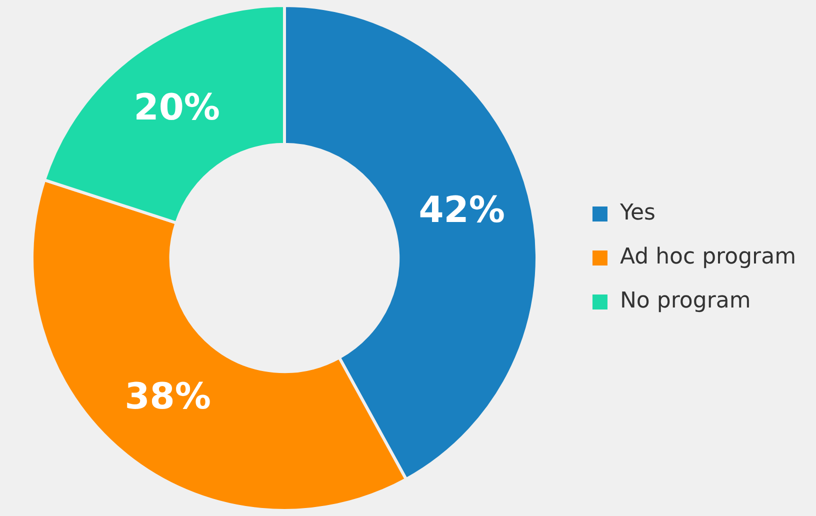 The image size is (816, 516). Describe the element at coordinates (685, 301) in the screenshot. I see `legend-label: No program` at that location.